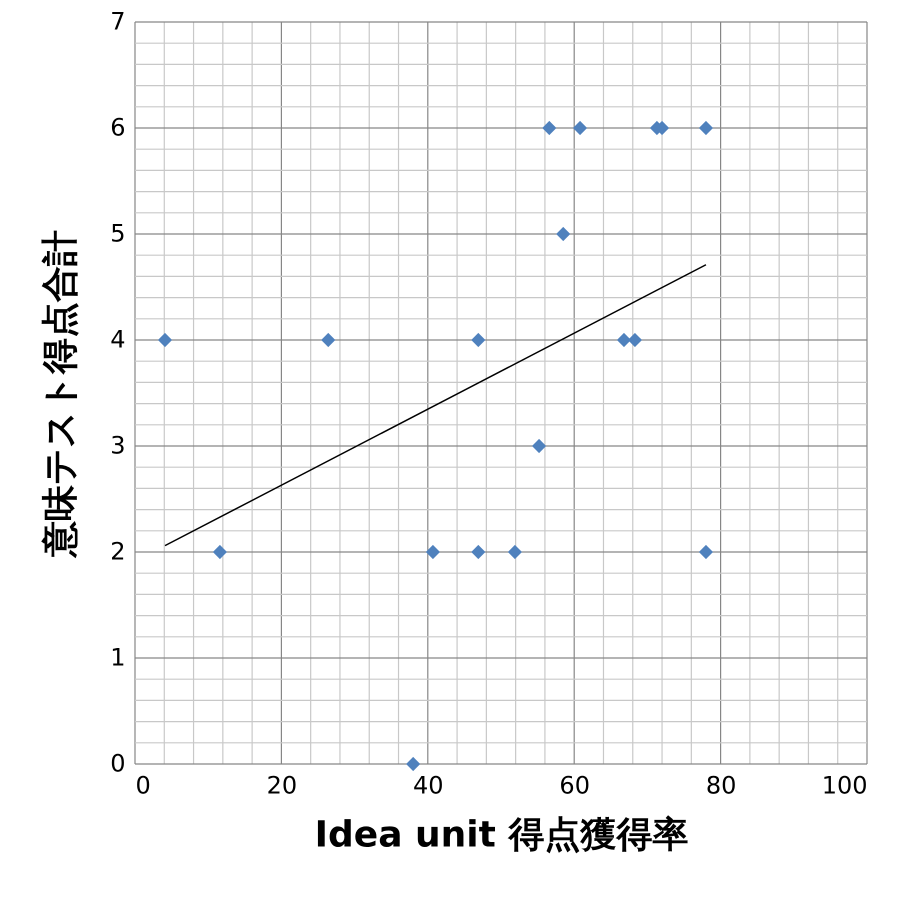  What do you see at coordinates (501, 835) in the screenshot?
I see `x-axis-title: Idea unit 得点獲得率` at bounding box center [501, 835].